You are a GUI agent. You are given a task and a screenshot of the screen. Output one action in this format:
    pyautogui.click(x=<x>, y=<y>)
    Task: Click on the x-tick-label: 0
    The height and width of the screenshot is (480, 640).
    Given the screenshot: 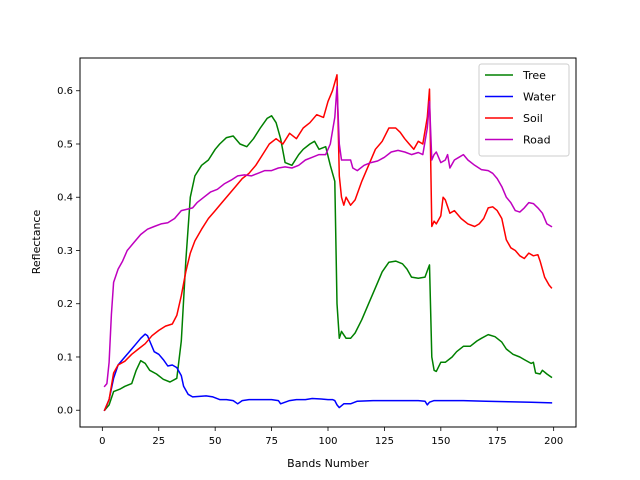 What is the action you would take?
    pyautogui.click(x=102, y=441)
    